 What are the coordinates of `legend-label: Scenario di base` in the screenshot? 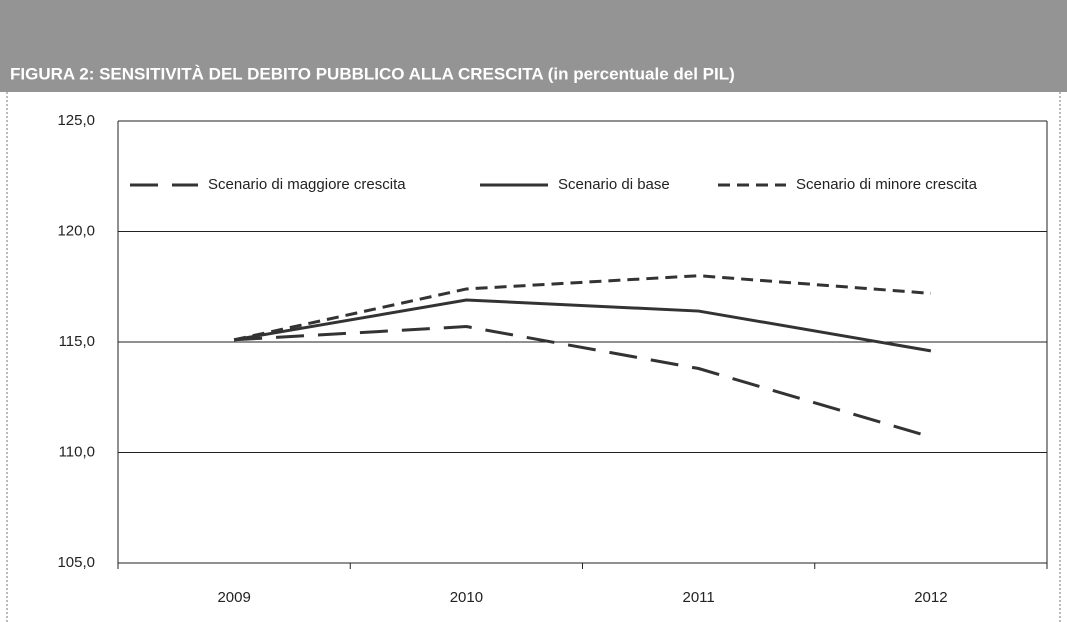 It's located at (614, 184).